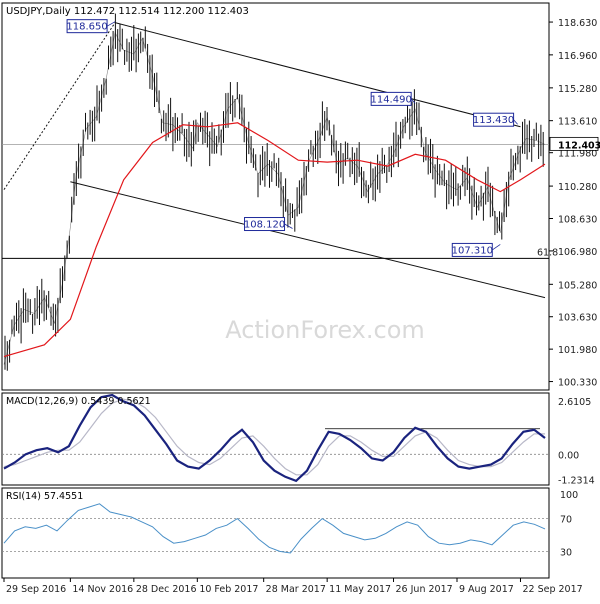  Describe the element at coordinates (577, 220) in the screenshot. I see `price-tick-label: 108.630` at that location.